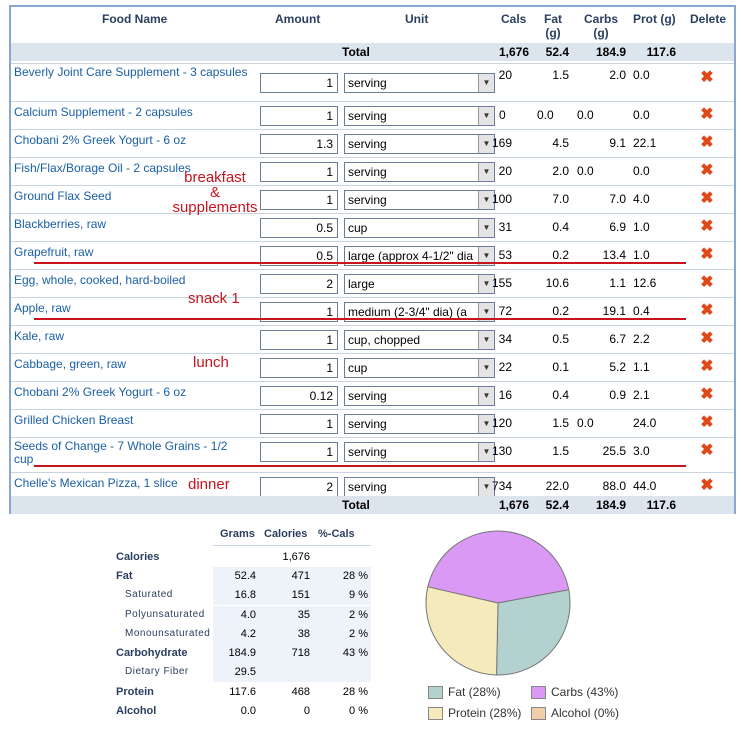  I want to click on nutrient-pct: 0 %, so click(358, 711).